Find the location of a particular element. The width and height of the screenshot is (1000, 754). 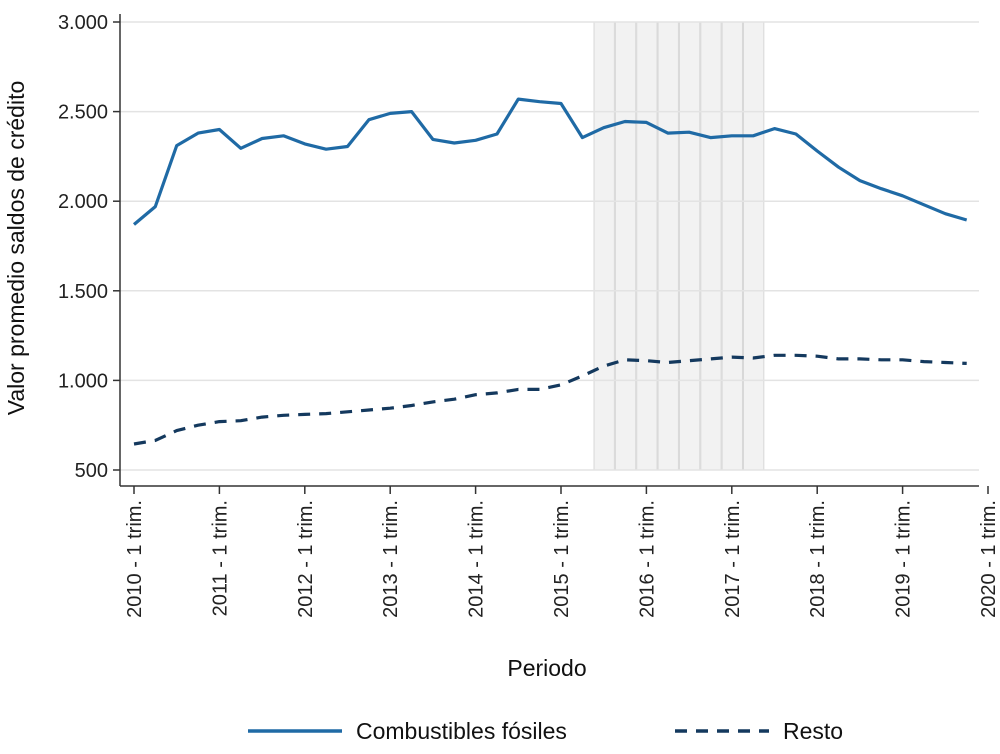

x-tick-label: 2019 - 1 trim. is located at coordinates (904, 559).